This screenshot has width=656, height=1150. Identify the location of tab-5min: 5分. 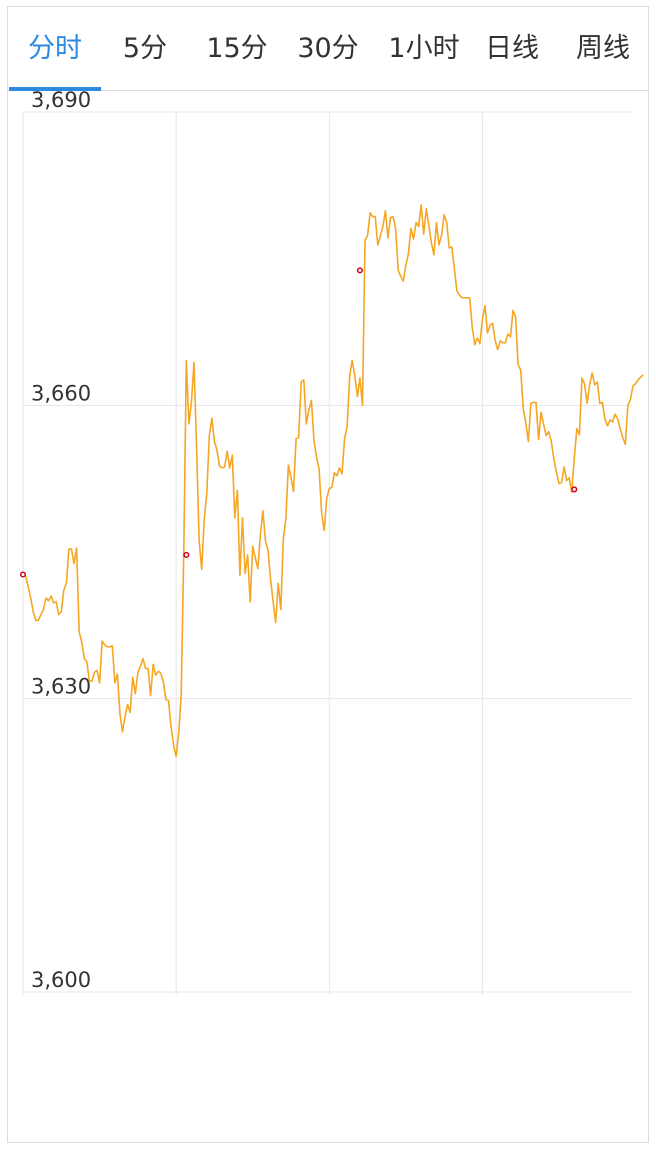
(145, 48).